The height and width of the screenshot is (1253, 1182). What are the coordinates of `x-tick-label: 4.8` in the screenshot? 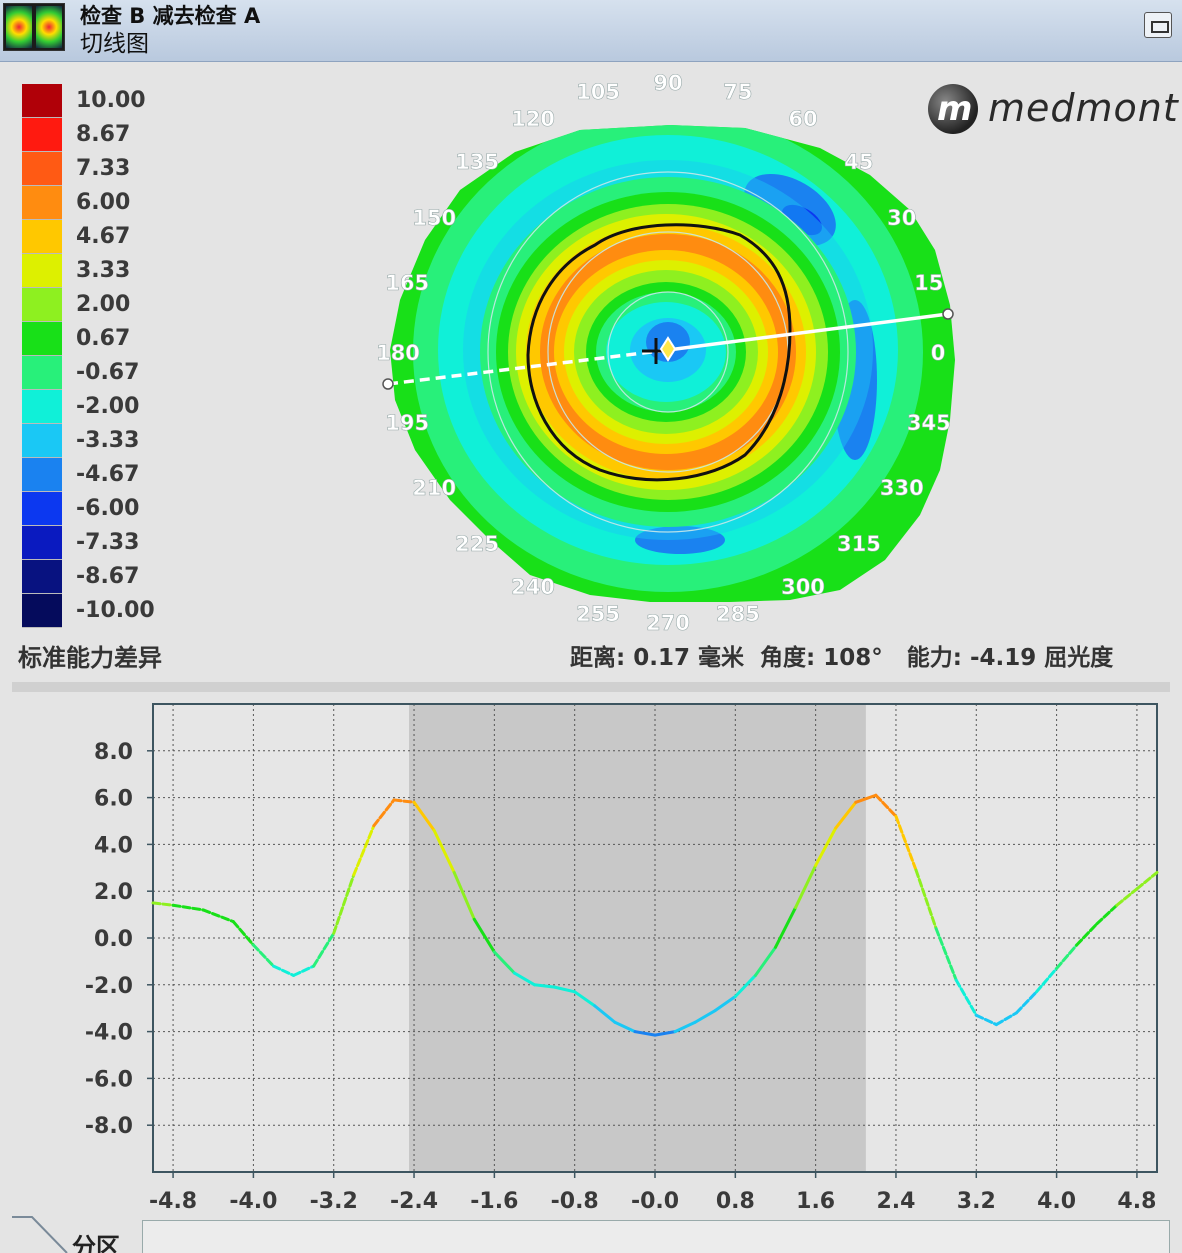 It's located at (1136, 1200).